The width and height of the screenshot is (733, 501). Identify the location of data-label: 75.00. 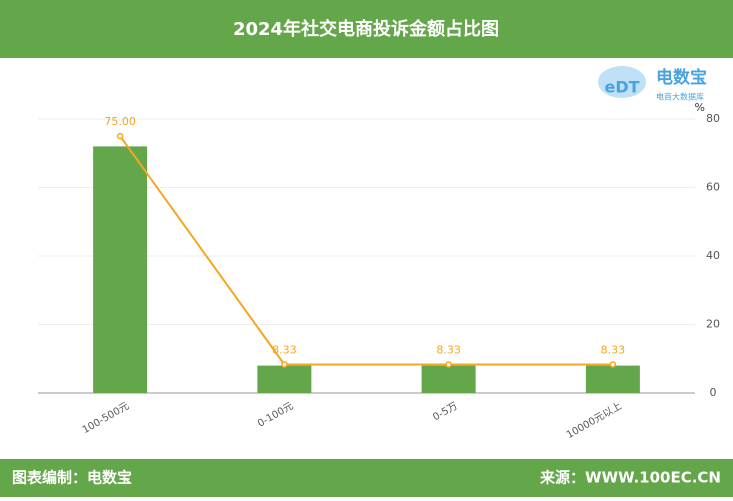
(120, 121).